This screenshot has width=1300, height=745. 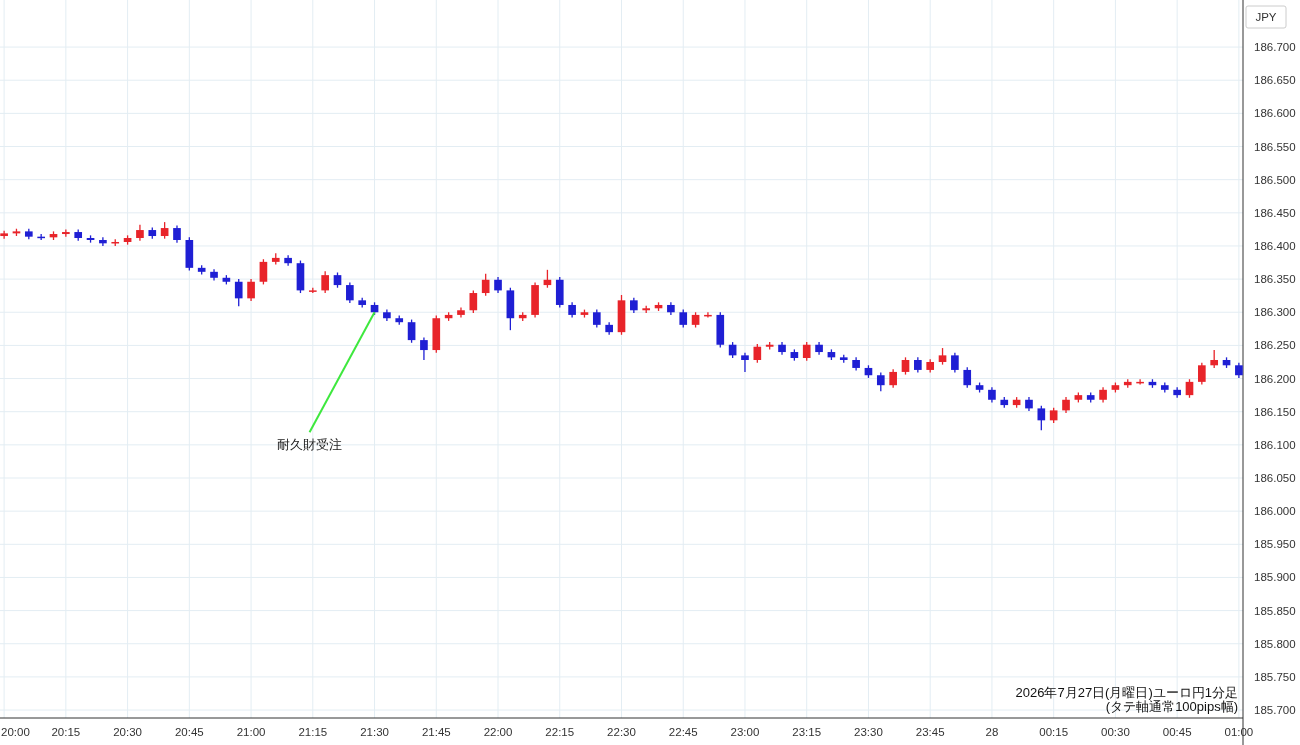 What do you see at coordinates (621, 732) in the screenshot?
I see `x-tick-label: 22:30` at bounding box center [621, 732].